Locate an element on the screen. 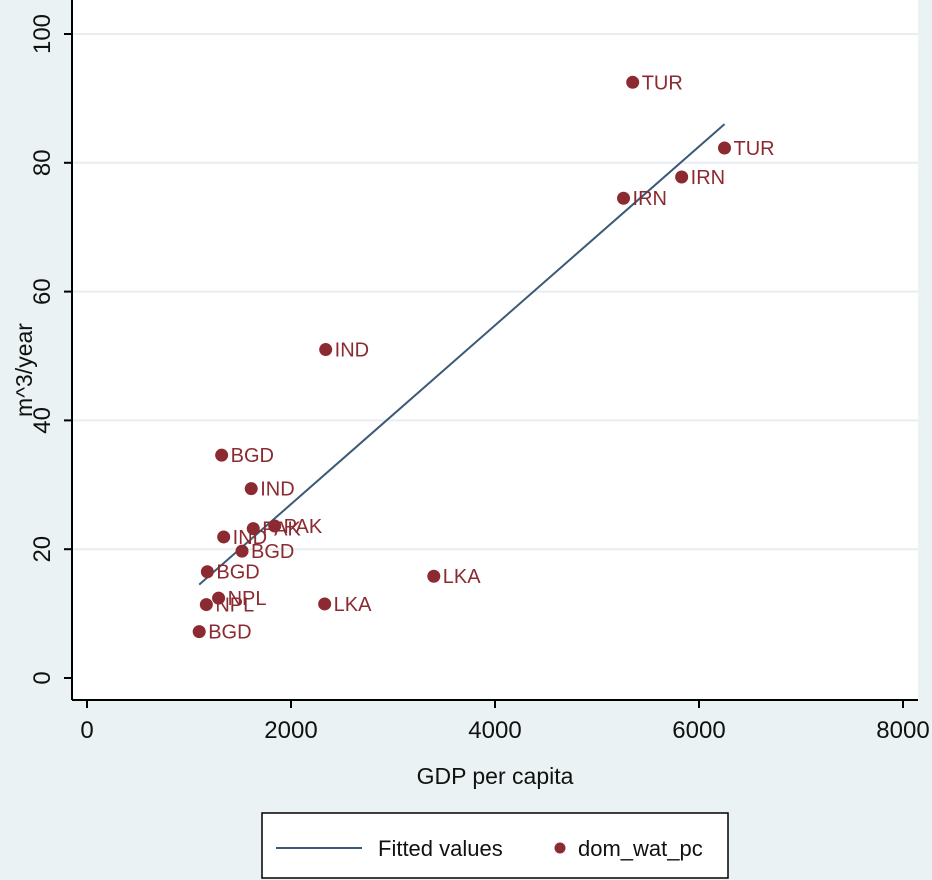 The height and width of the screenshot is (880, 932). x-tick-label: 4000 is located at coordinates (494, 730).